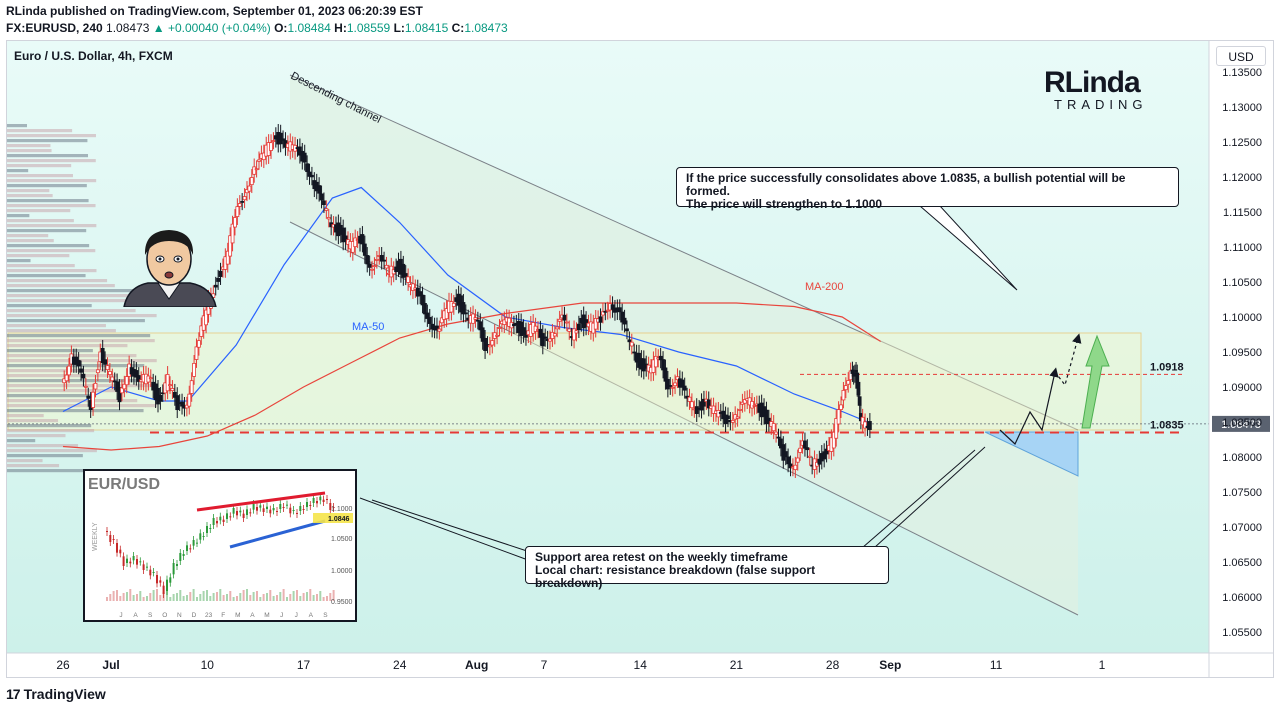 The image size is (1280, 712). What do you see at coordinates (110, 665) in the screenshot?
I see `x-tick-label: Jul` at bounding box center [110, 665].